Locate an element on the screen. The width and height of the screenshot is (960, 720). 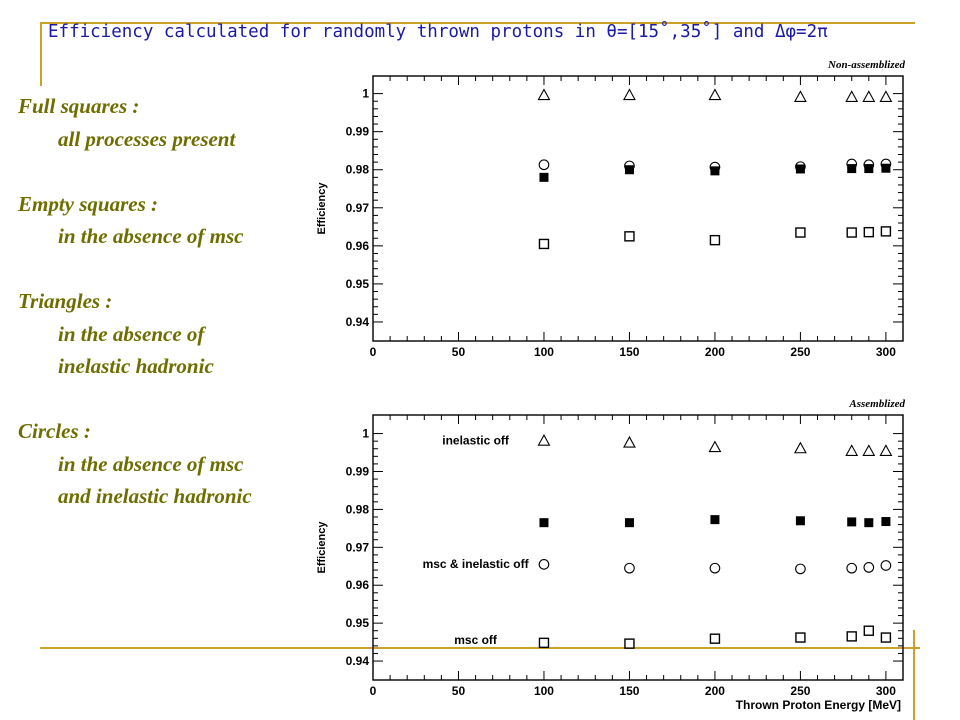
x-axis-label: Thrown Proton Energy [MeV] is located at coordinates (818, 705).